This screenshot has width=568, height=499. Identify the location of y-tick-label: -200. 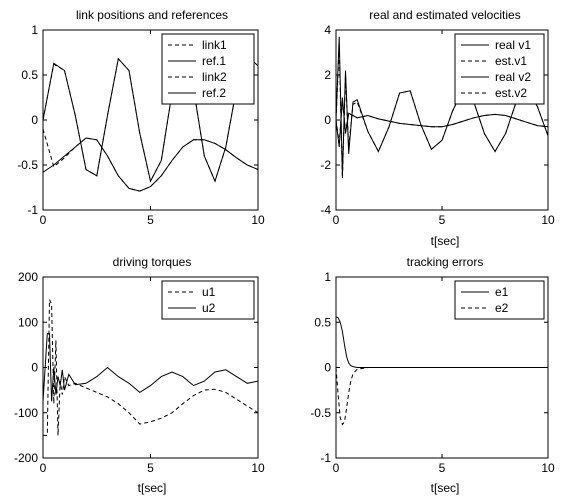
(26, 458).